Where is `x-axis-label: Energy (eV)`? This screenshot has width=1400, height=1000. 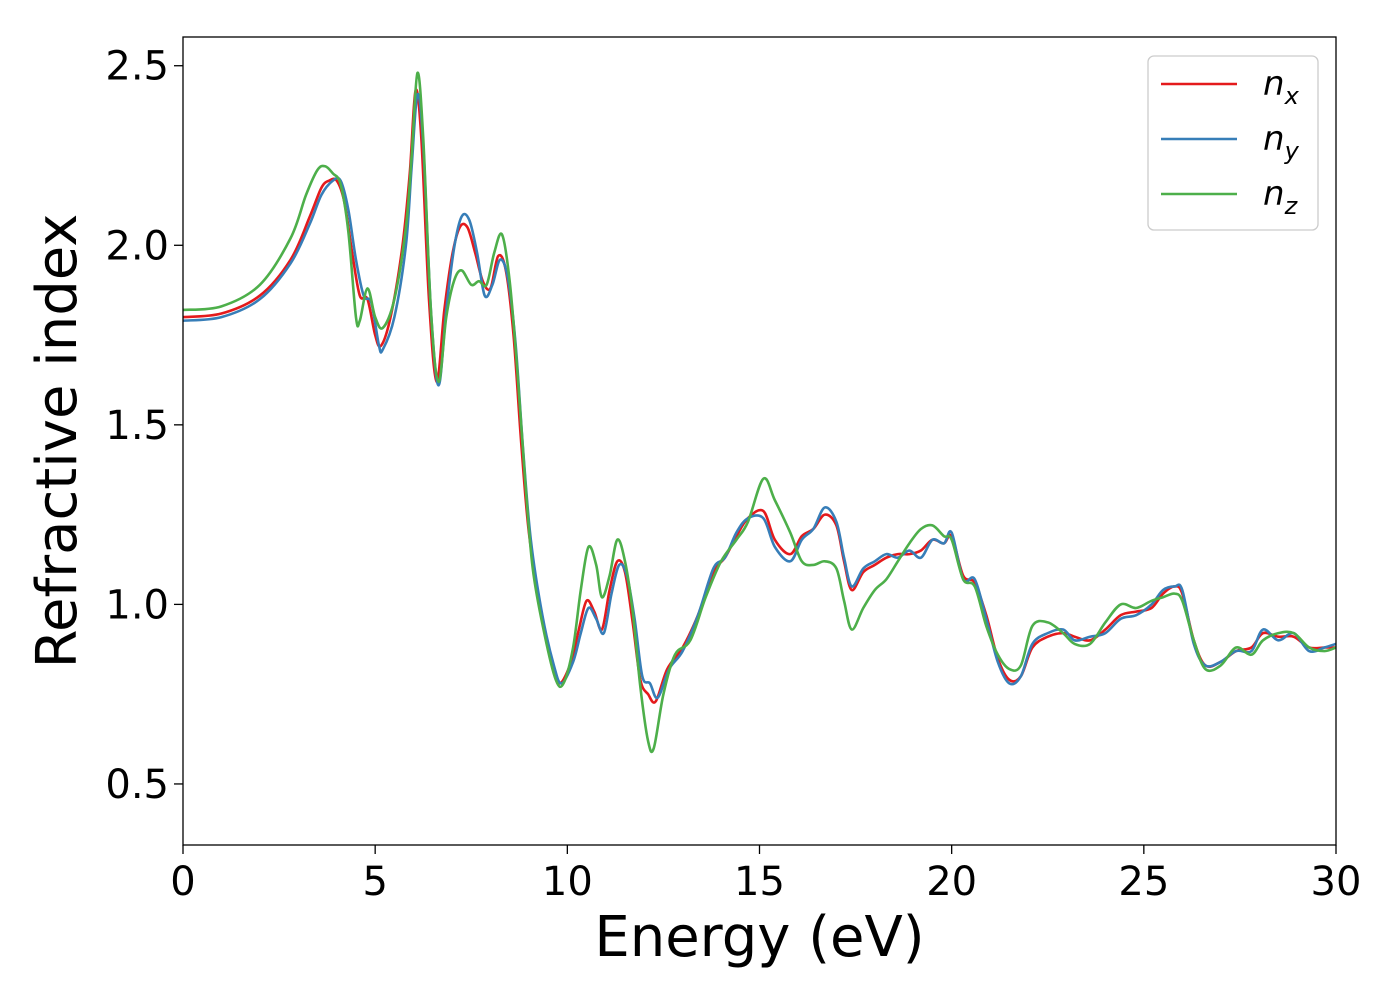 x-axis-label: Energy (eV) is located at coordinates (759, 937).